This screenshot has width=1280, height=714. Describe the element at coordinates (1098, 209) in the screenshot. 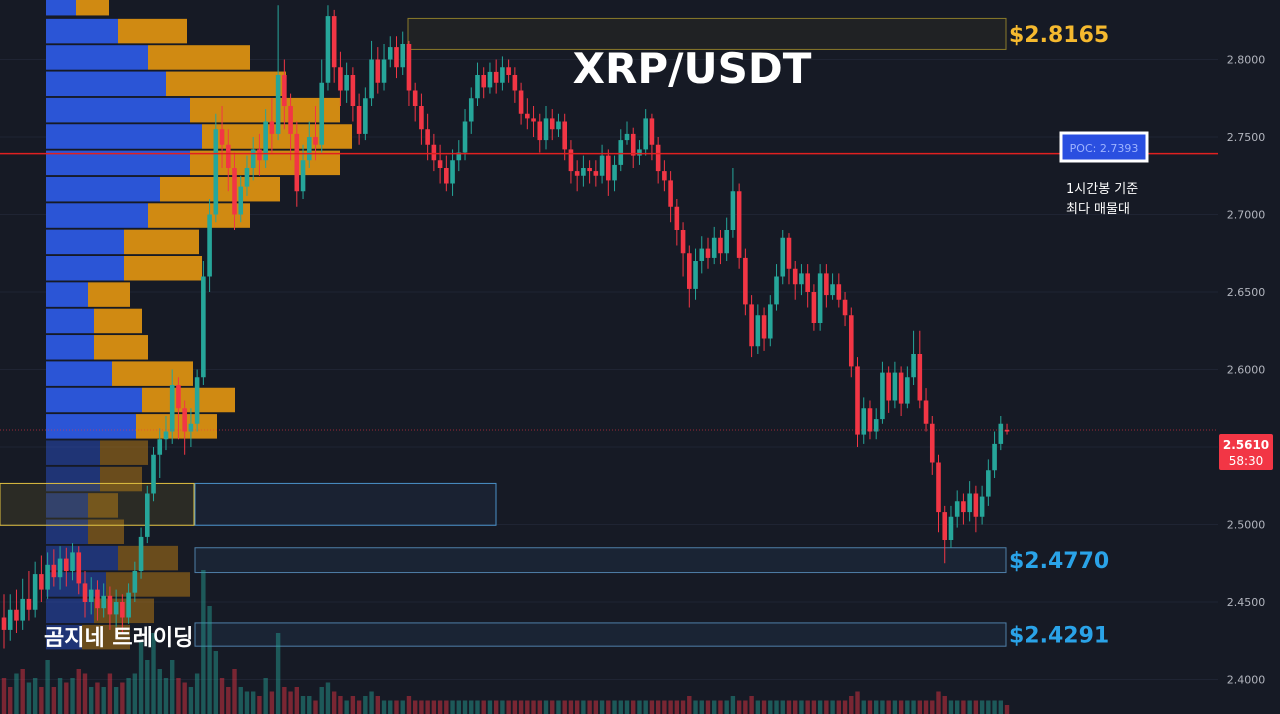

I see `poc-note-line2: 최다 매물대` at that location.